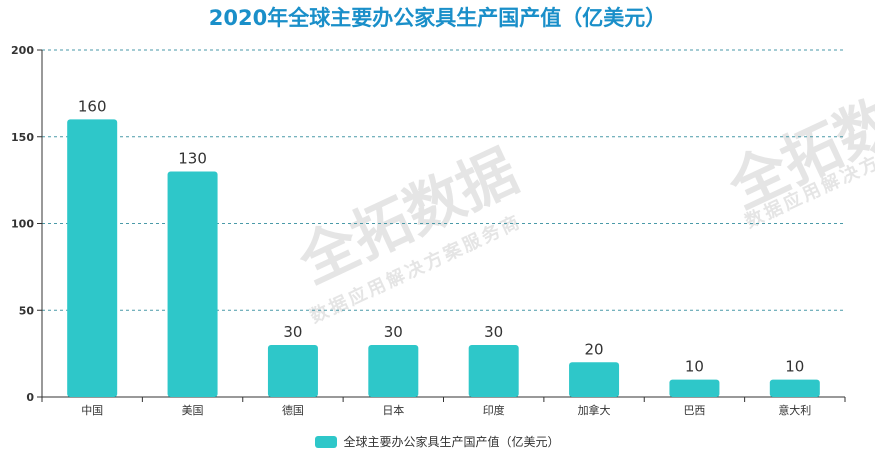 Image resolution: width=875 pixels, height=456 pixels. Describe the element at coordinates (30, 397) in the screenshot. I see `y-tick-label: 0` at that location.